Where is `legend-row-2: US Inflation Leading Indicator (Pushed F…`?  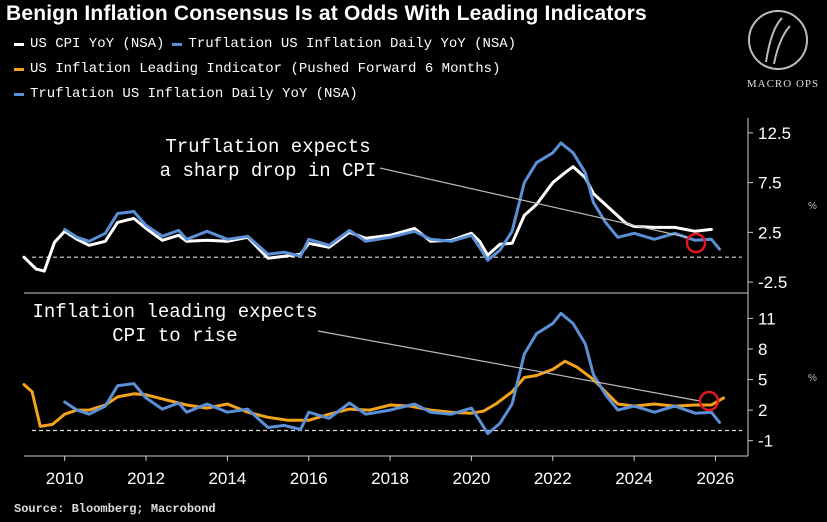 legend-row-2: US Inflation Leading Indicator (Pushed F… is located at coordinates (257, 69).